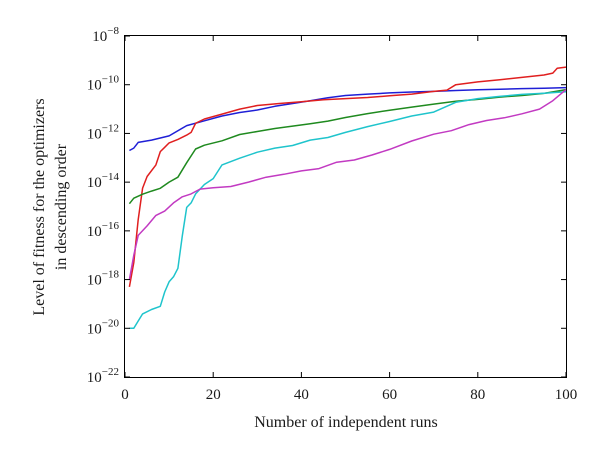 The height and width of the screenshot is (453, 600). I want to click on y-tick-label: 10−10, so click(103, 84).